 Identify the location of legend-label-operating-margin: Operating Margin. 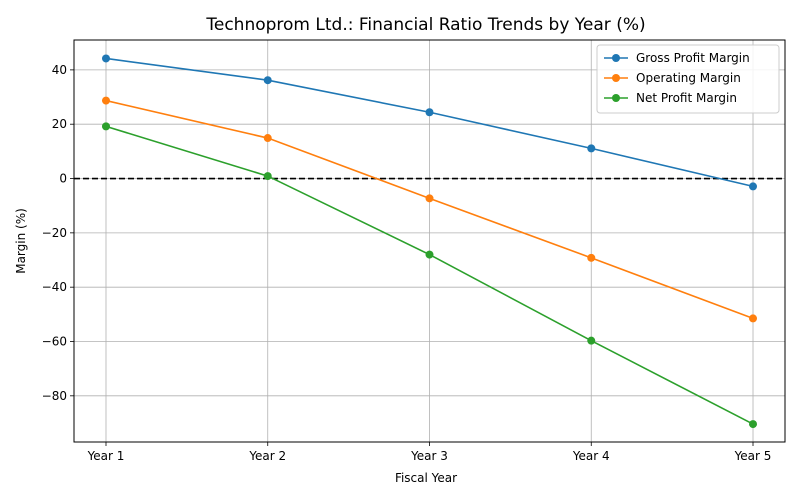
(688, 78).